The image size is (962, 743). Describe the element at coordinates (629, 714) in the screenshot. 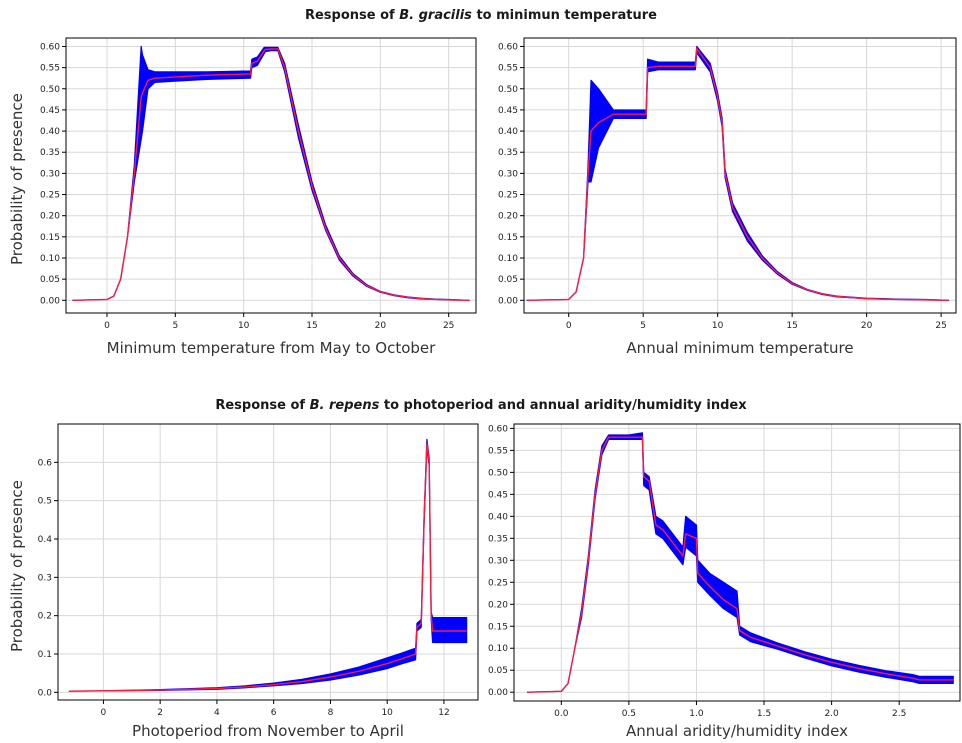

I see `x-tick-label: 0.5` at that location.